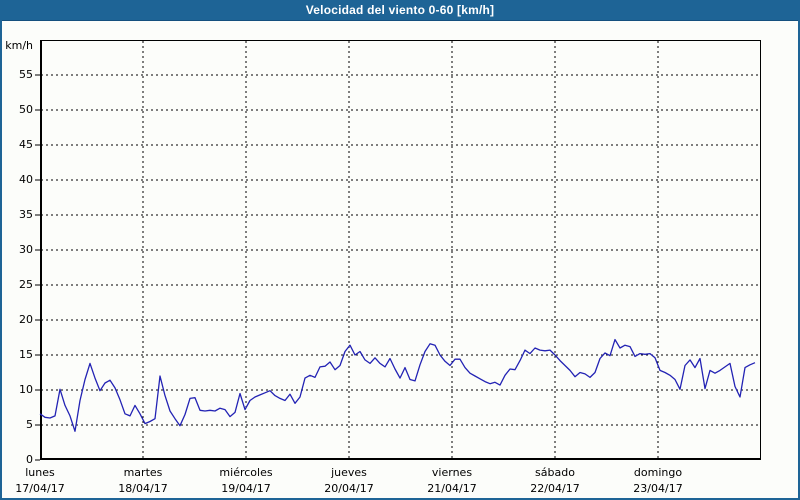 This screenshot has width=800, height=500. Describe the element at coordinates (26, 144) in the screenshot. I see `y-tick-label: 45` at that location.